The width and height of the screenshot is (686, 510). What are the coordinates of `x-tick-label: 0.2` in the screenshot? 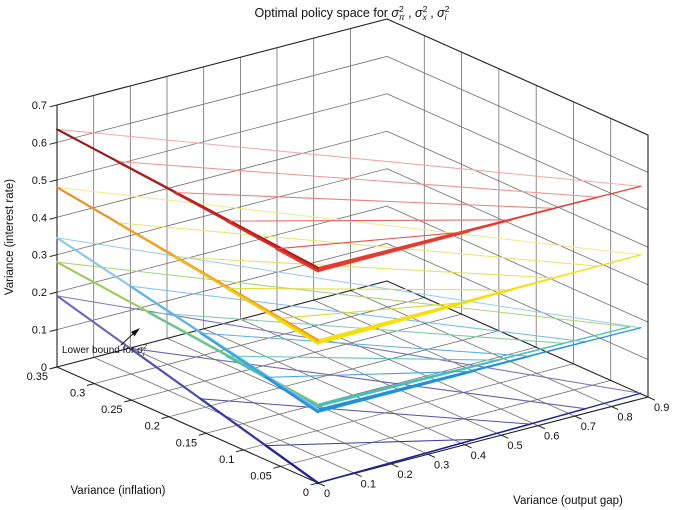 It's located at (152, 427).